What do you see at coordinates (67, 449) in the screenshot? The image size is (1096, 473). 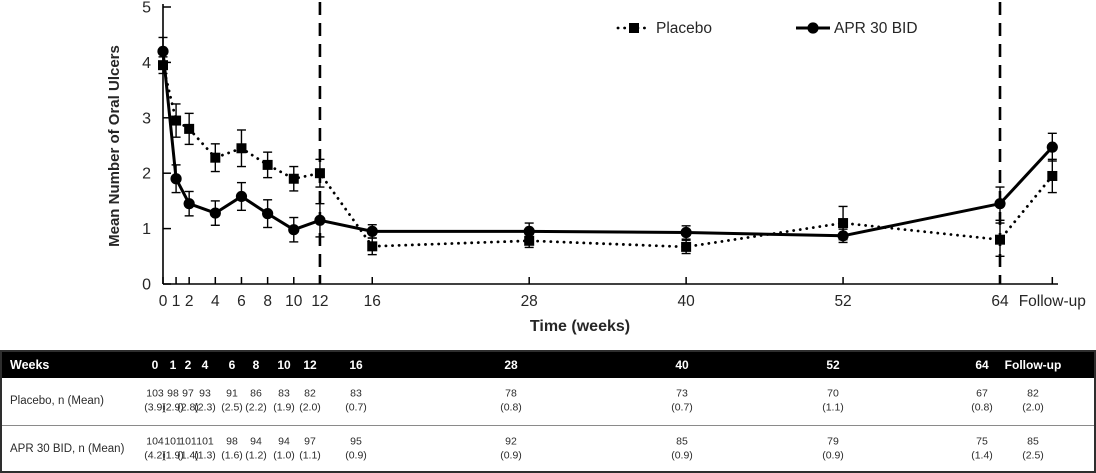 I see `apr-row-label: APR 30 BID, n (Mean)` at bounding box center [67, 449].